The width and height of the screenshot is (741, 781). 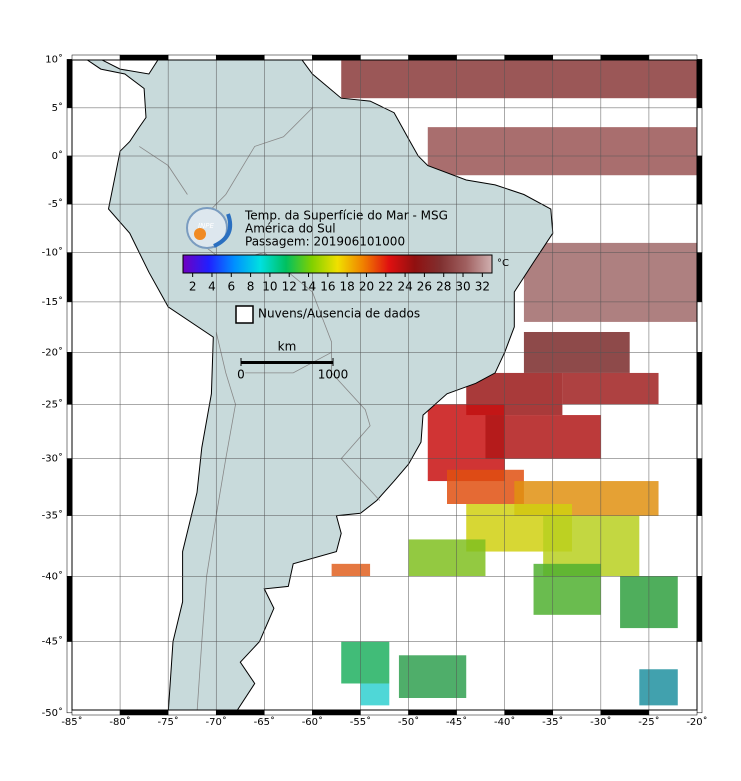 What do you see at coordinates (327, 287) in the screenshot?
I see `colorbar-label: 16` at bounding box center [327, 287].